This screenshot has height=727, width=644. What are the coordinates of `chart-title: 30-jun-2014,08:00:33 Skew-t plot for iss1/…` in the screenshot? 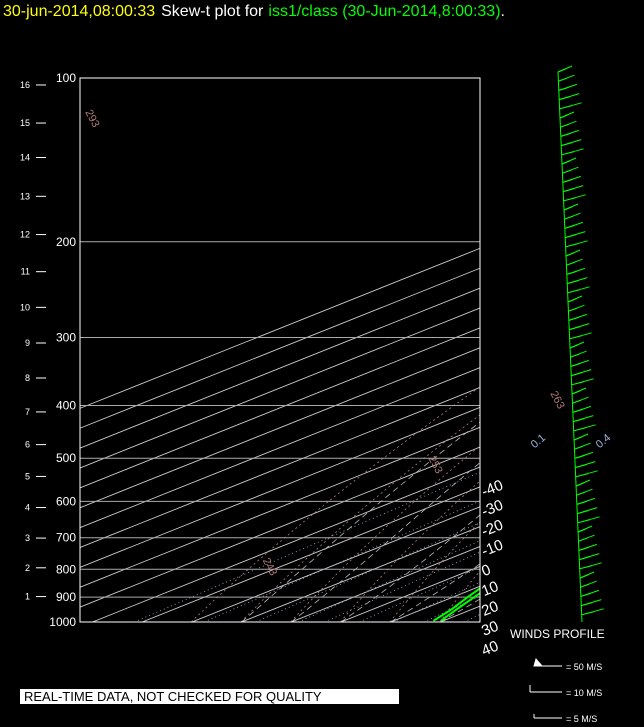 It's located at (322, 13).